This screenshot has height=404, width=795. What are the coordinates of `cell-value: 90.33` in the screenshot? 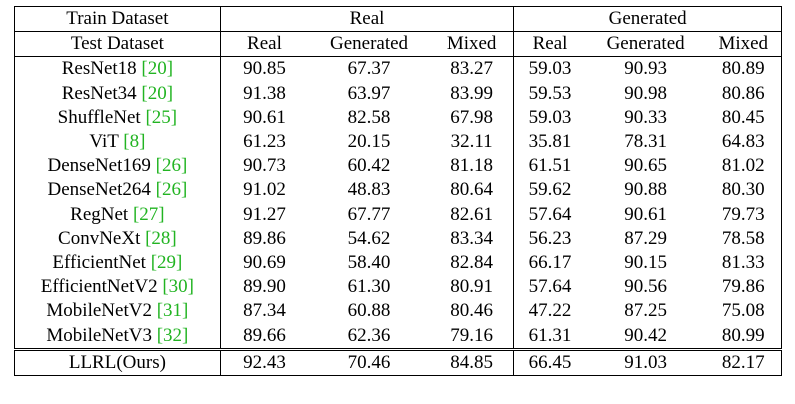 It's located at (645, 117).